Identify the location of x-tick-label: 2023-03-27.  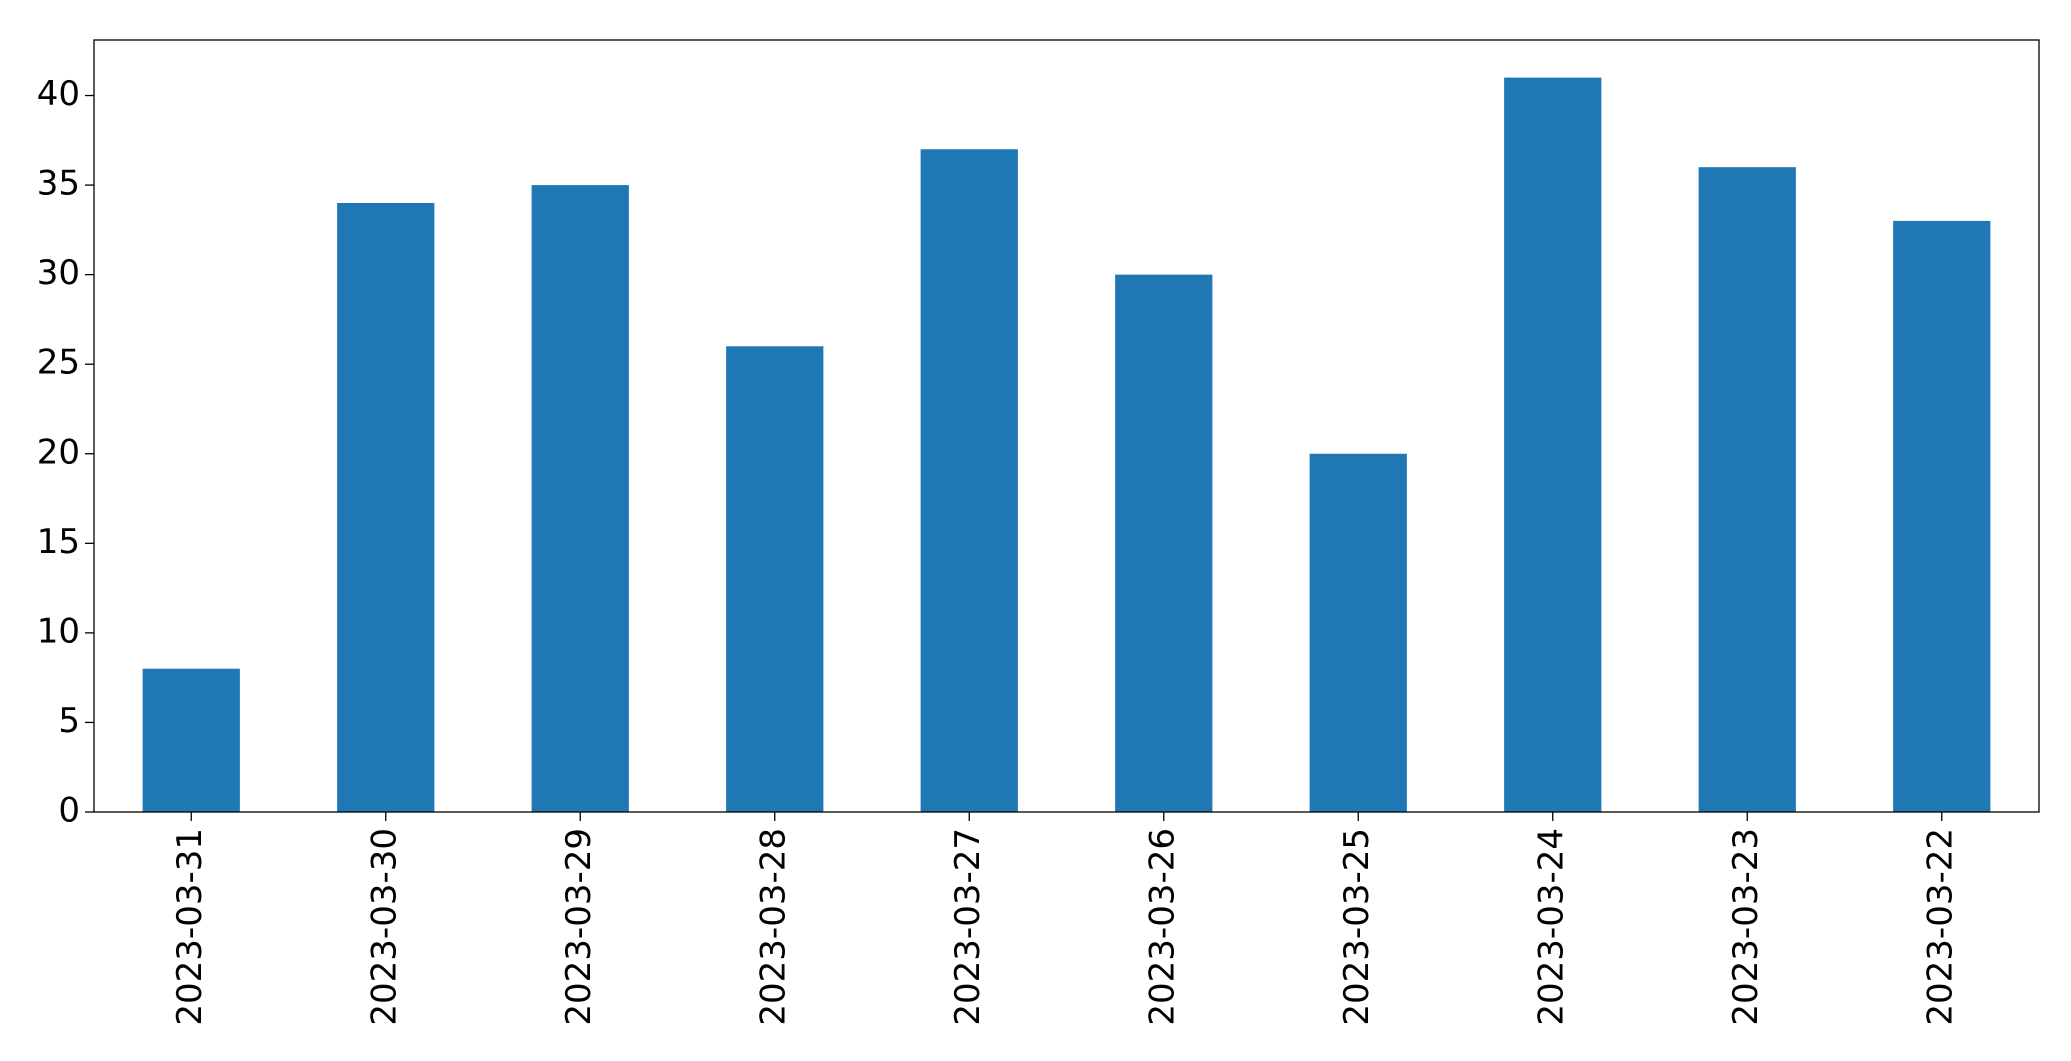
(968, 927).